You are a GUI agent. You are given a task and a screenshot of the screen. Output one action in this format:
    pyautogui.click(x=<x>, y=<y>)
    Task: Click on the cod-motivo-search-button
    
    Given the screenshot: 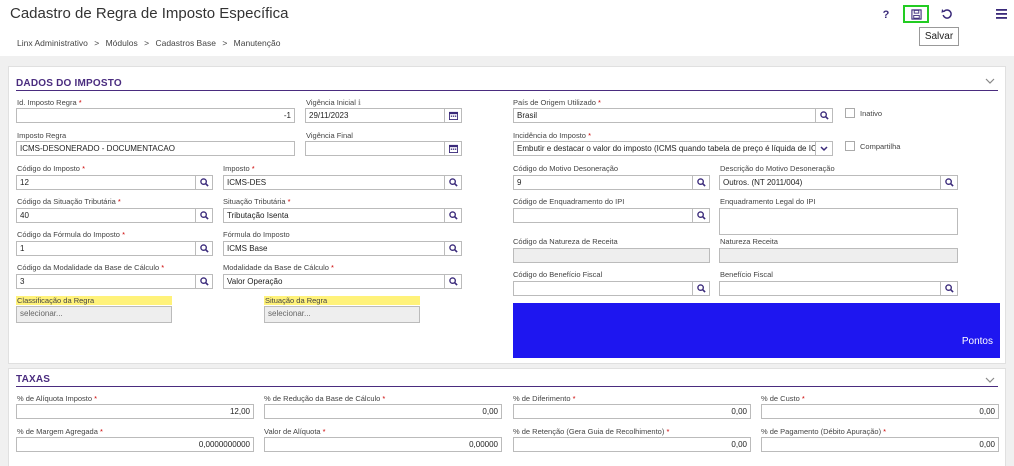 What is the action you would take?
    pyautogui.click(x=701, y=182)
    